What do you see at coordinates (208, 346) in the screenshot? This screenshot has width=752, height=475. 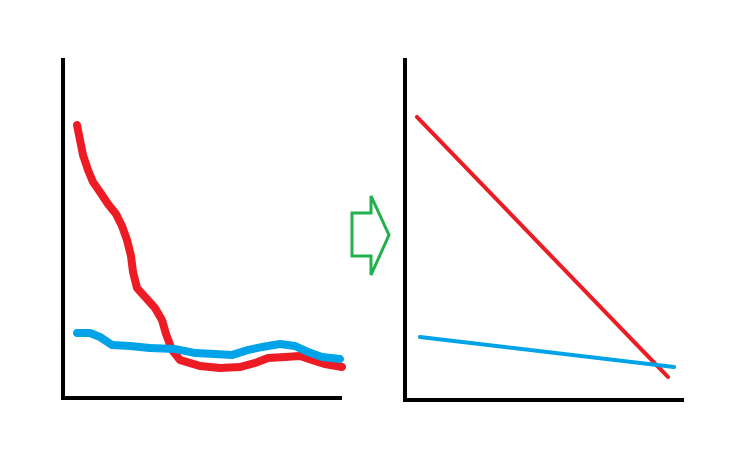 I see `left-blue-curve` at bounding box center [208, 346].